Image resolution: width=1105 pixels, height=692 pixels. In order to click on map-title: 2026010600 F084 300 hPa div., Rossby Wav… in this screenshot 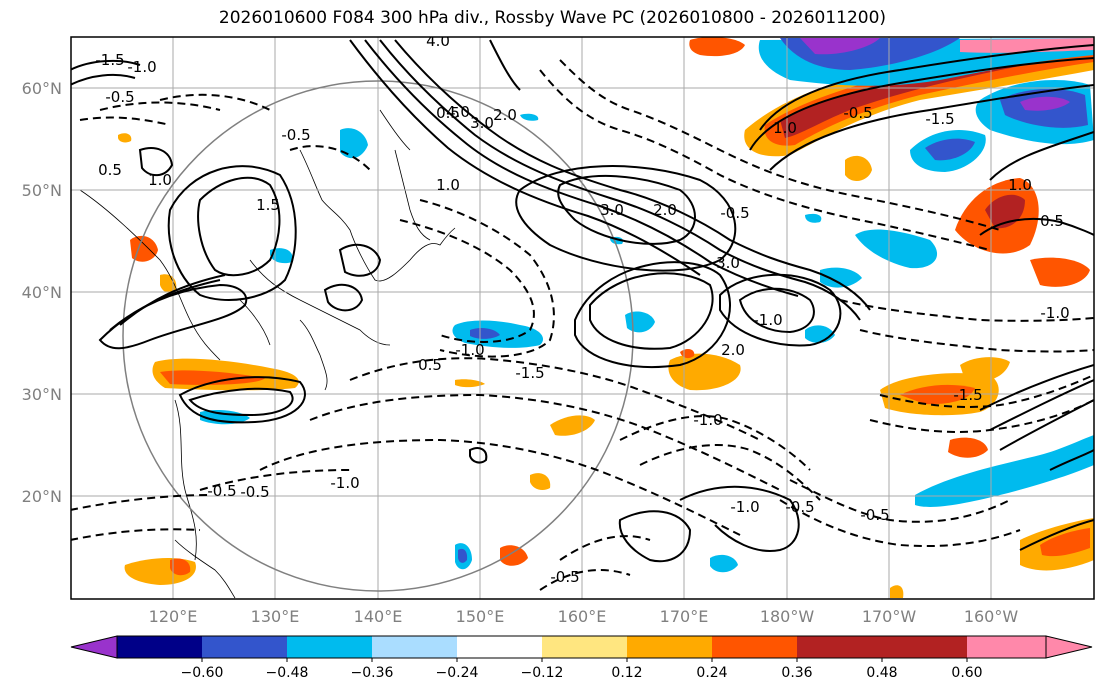, I will do `click(552, 18)`.